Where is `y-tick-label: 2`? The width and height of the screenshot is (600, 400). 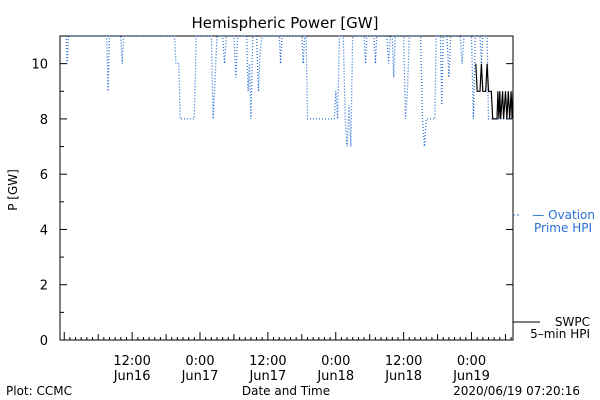
y-tick-label: 2 is located at coordinates (44, 286).